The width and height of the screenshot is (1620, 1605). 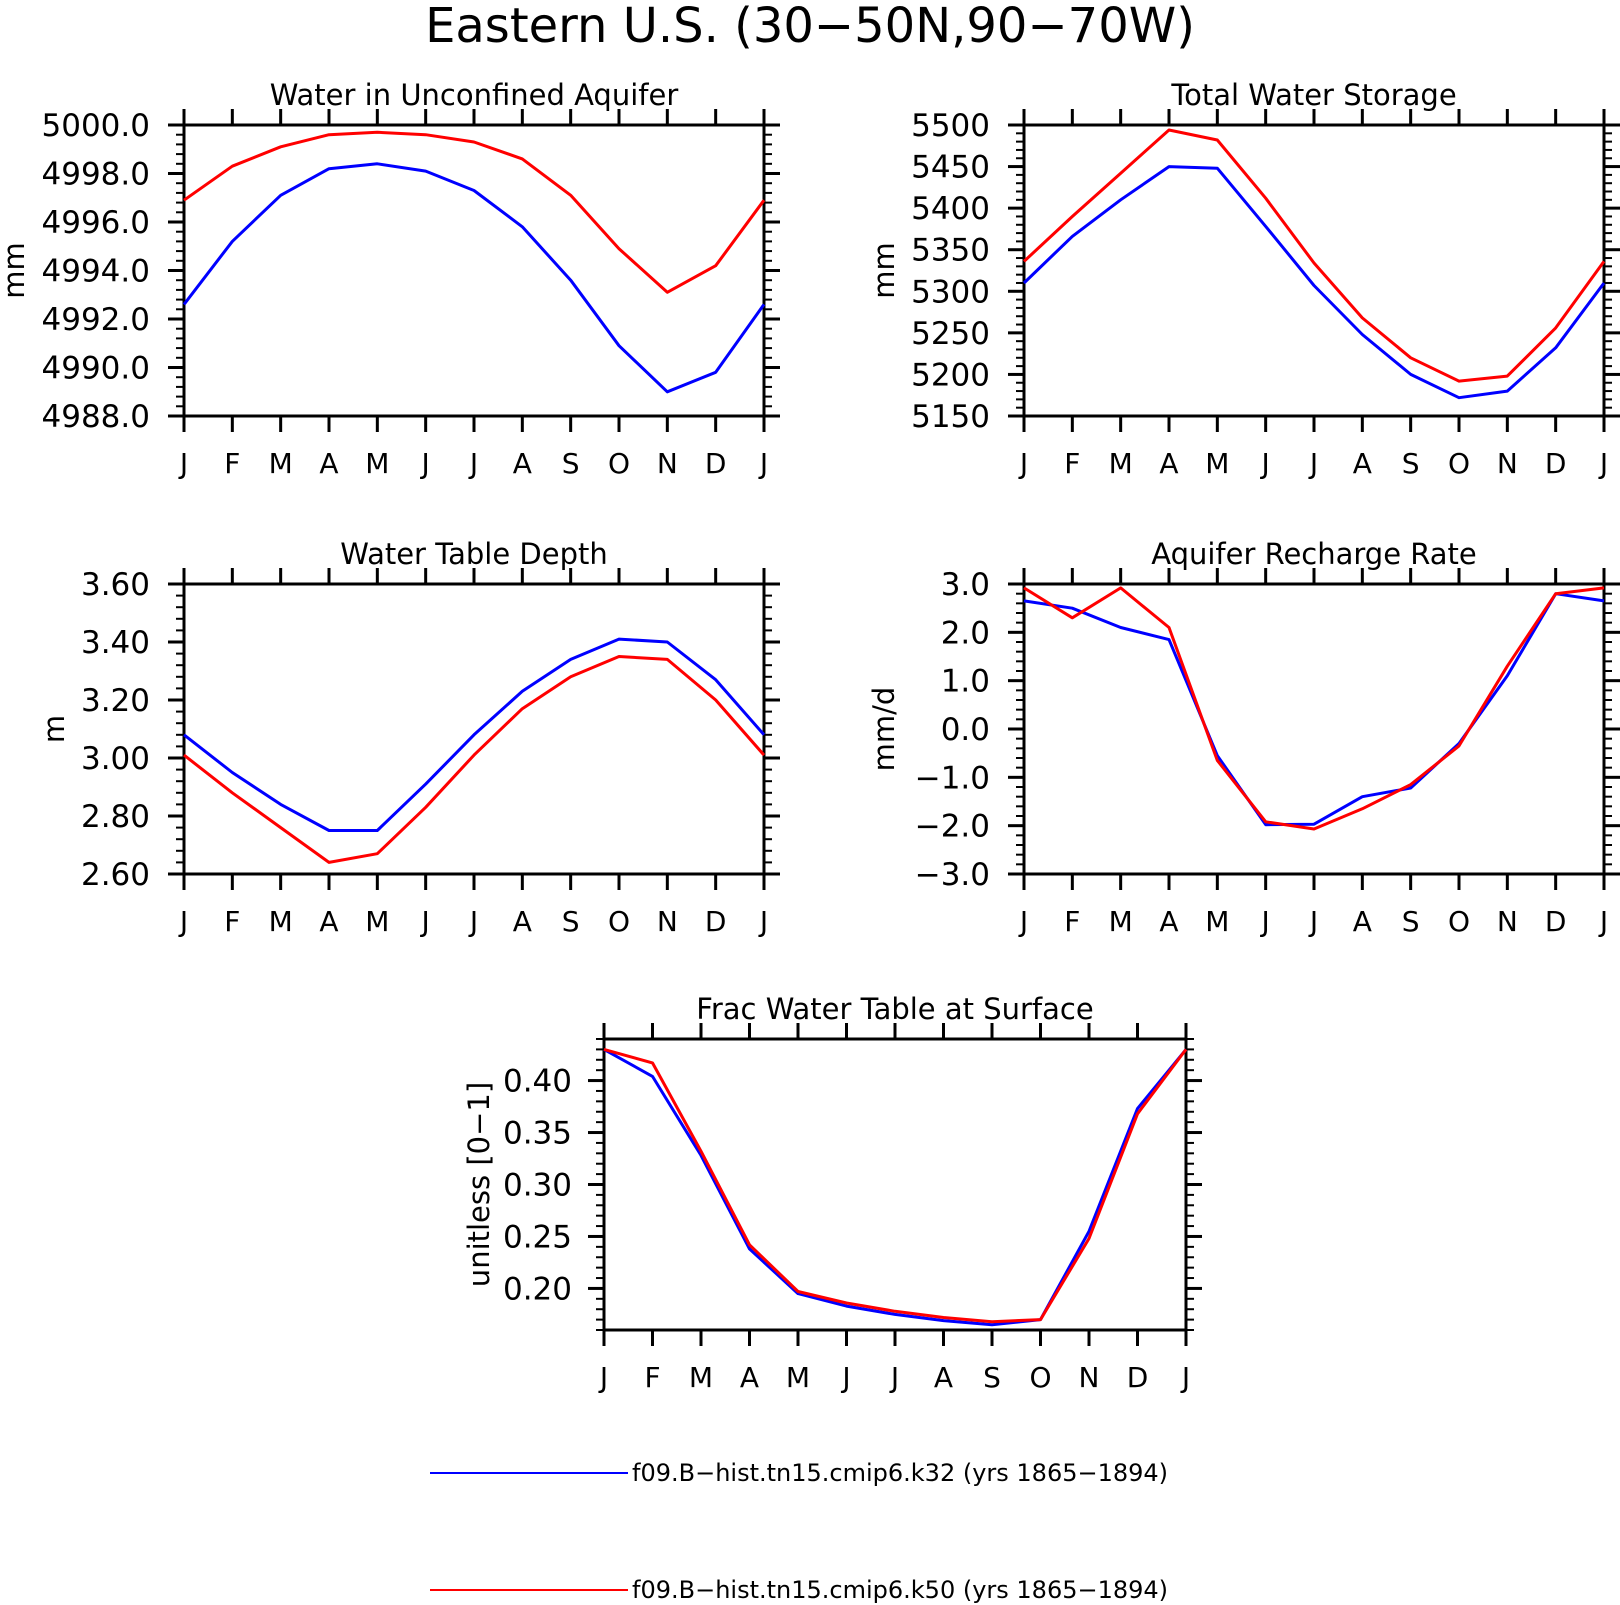 What do you see at coordinates (537, 1082) in the screenshot?
I see `y-tick-label: 0.40` at bounding box center [537, 1082].